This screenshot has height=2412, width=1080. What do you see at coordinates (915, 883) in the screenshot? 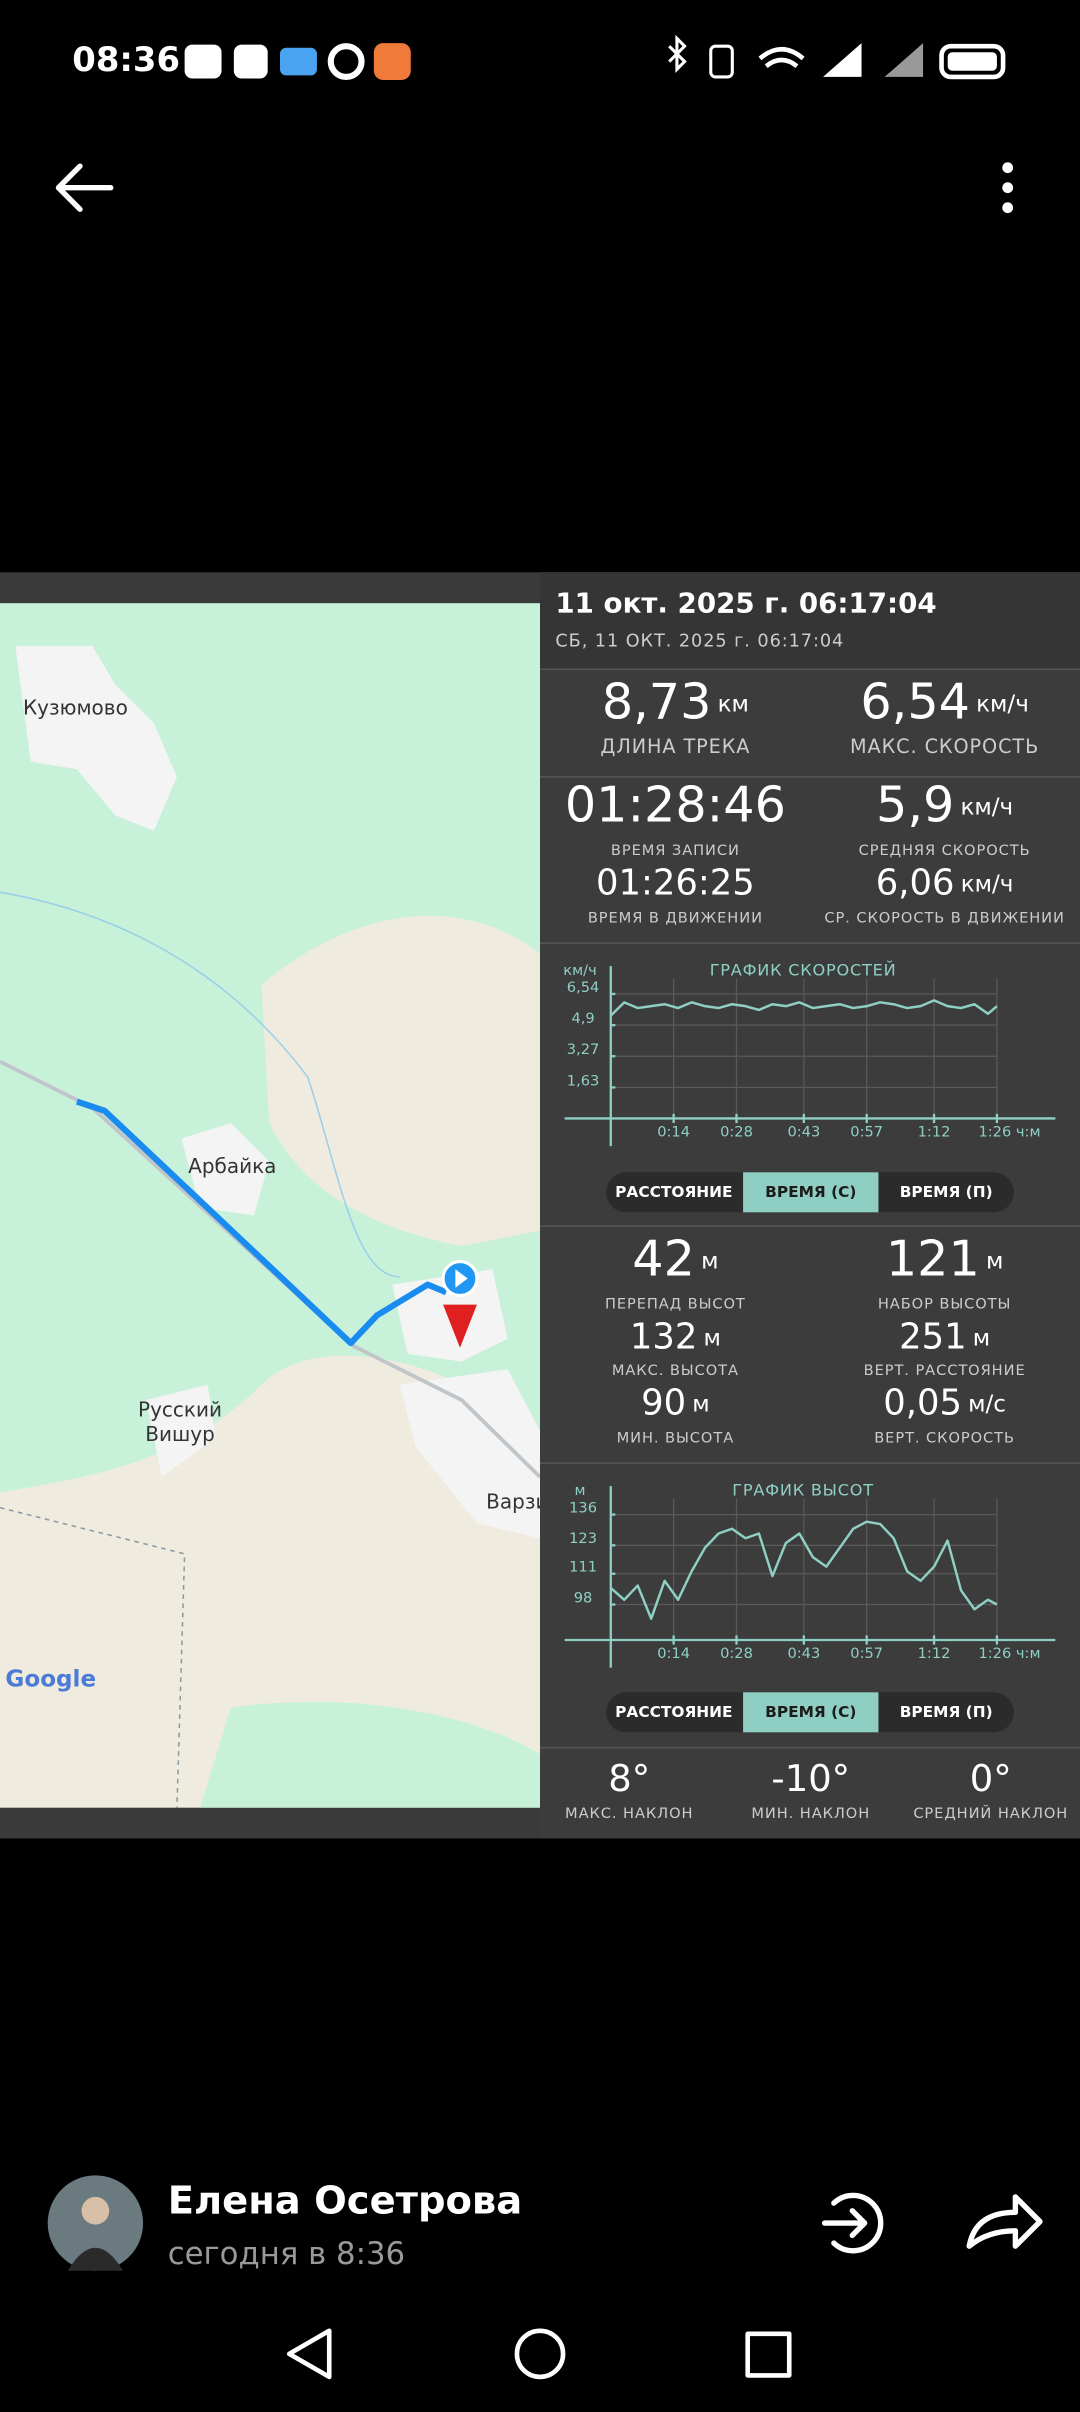
I see `stat-number: 6,06` at bounding box center [915, 883].